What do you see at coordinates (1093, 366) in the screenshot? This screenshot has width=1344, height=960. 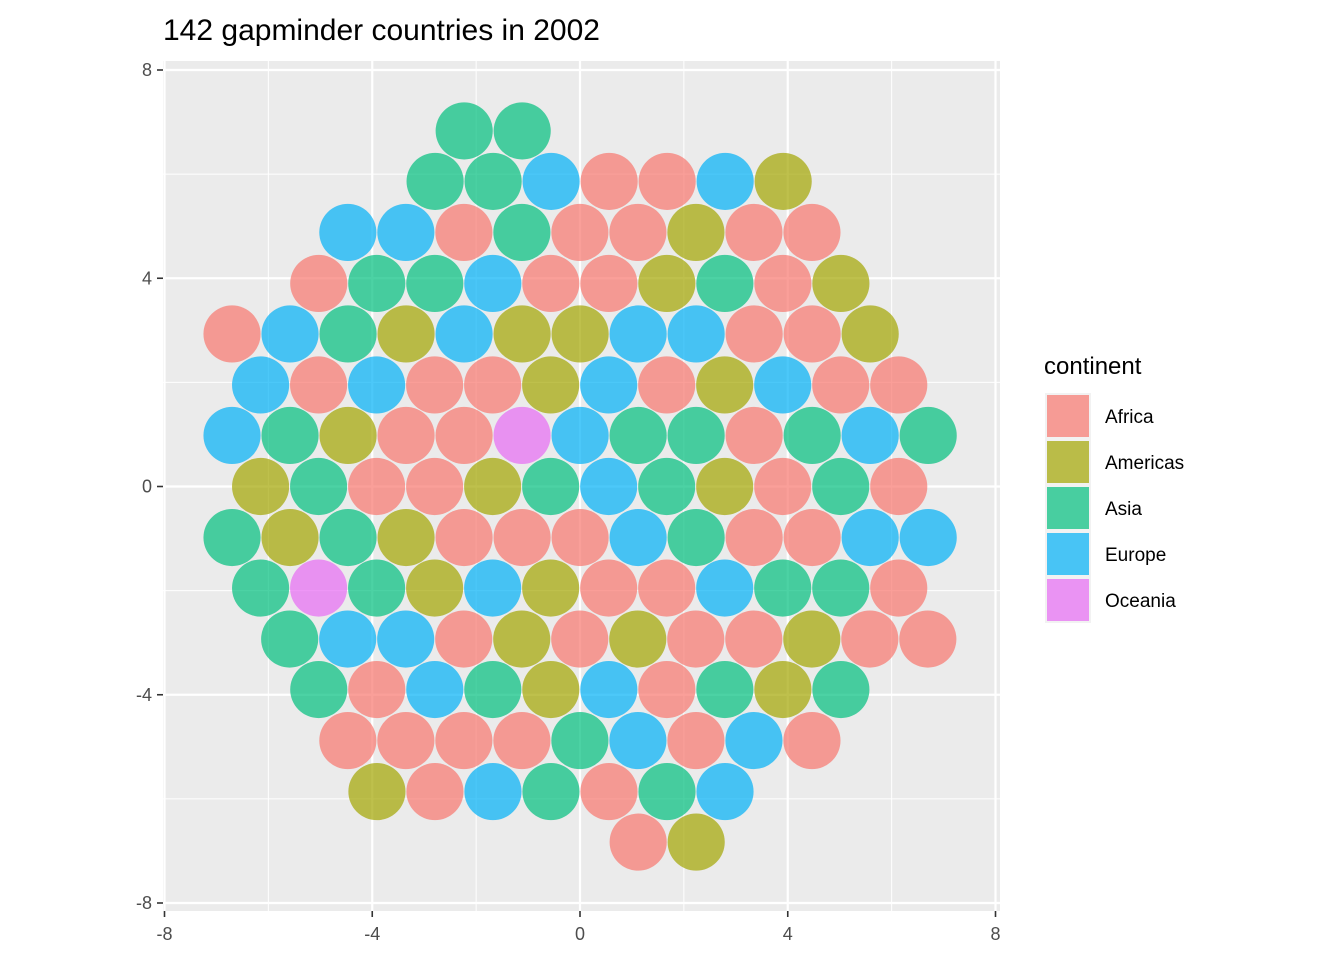 I see `legend-title: continent` at bounding box center [1093, 366].